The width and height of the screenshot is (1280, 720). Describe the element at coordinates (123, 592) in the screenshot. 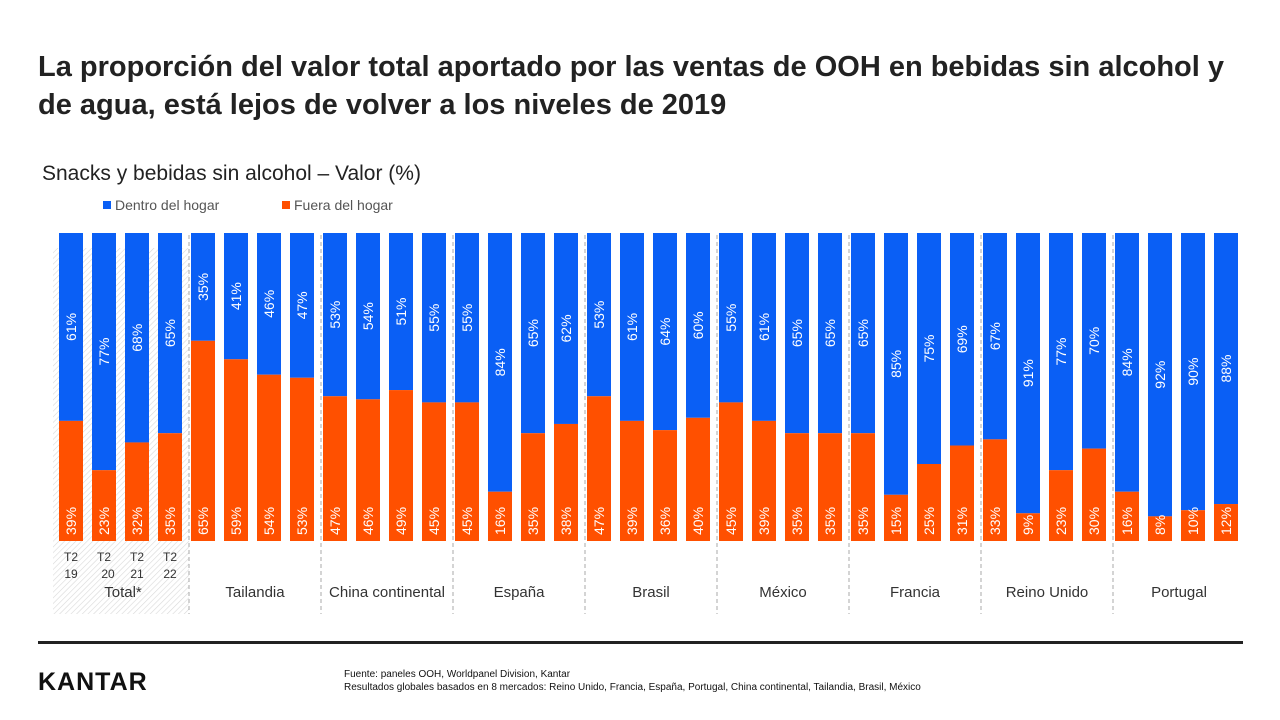

I see `group-label: Total*` at that location.